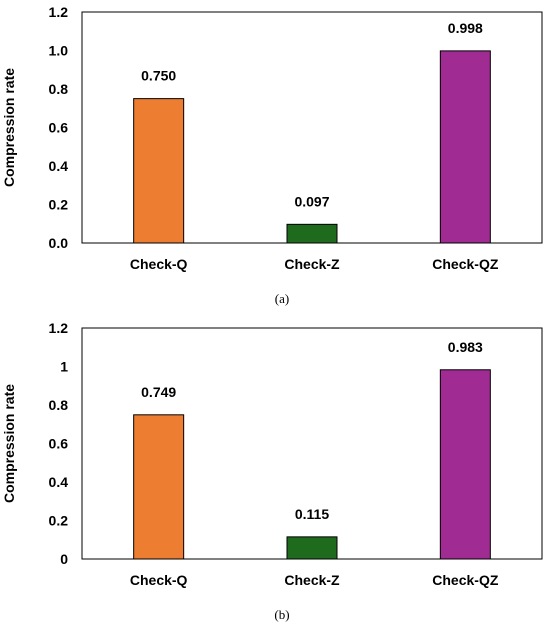 This screenshot has height=632, width=550. Describe the element at coordinates (281, 614) in the screenshot. I see `subfigure-caption: (b)` at that location.